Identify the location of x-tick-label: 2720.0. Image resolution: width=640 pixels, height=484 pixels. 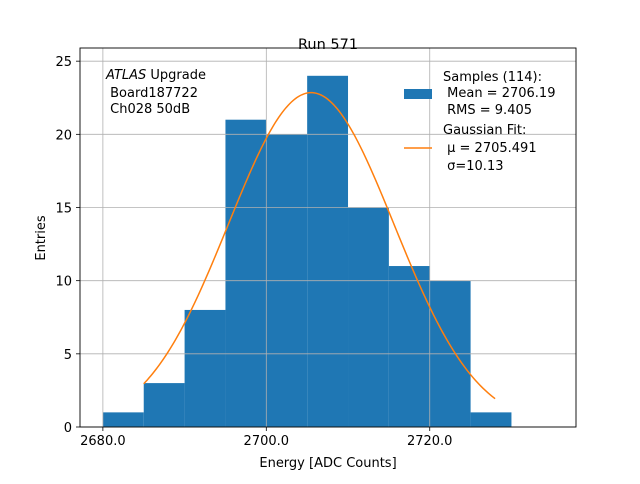
(430, 441).